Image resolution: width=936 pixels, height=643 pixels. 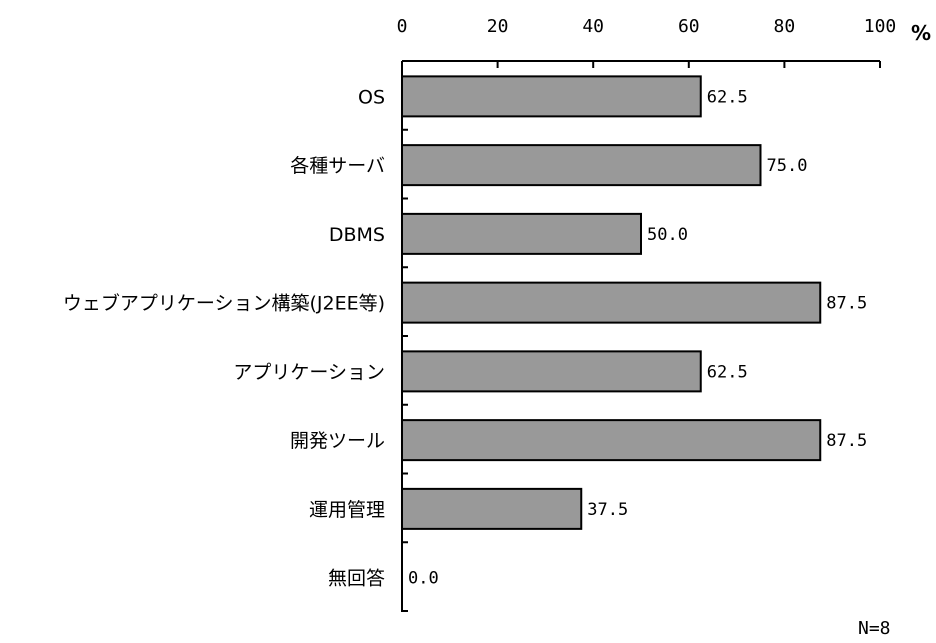 I want to click on data-label: 37.5, so click(x=607, y=510).